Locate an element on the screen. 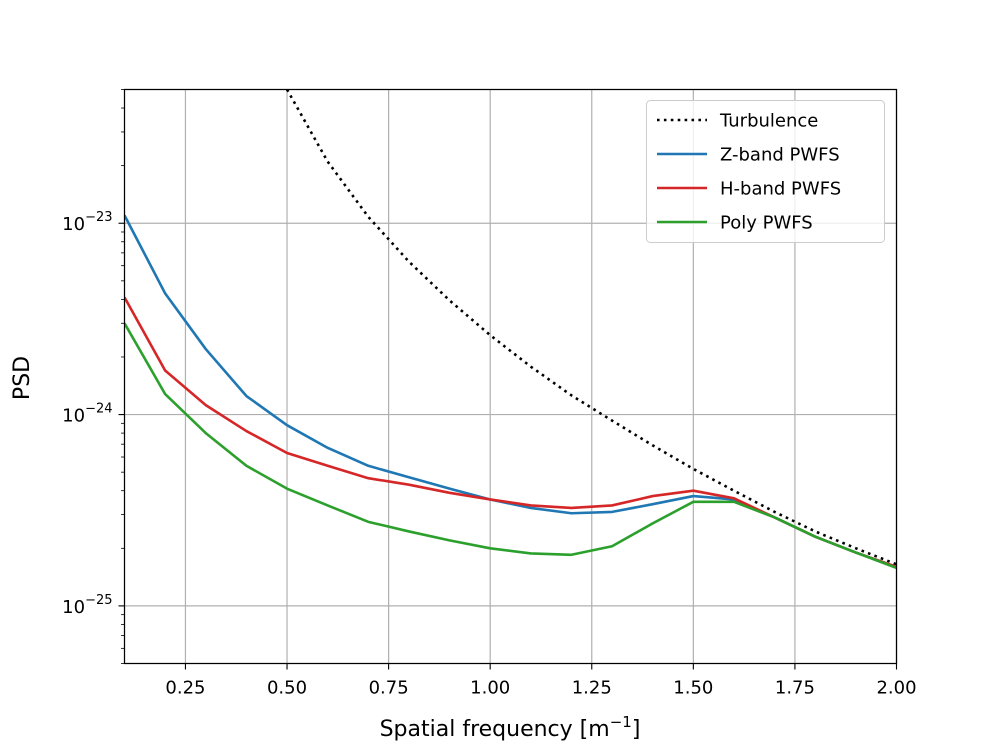 This screenshot has width=996, height=747. x-tick-label: 0.25 is located at coordinates (185, 688).